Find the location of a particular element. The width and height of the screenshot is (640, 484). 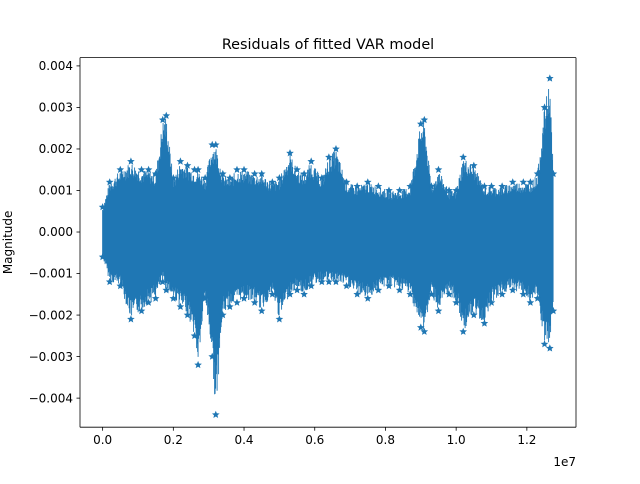

x-tick-label: 0.6 is located at coordinates (314, 440).